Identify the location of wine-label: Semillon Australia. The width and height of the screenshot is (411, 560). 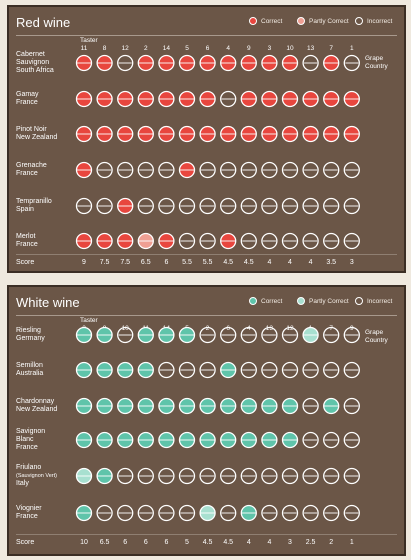
(29, 370).